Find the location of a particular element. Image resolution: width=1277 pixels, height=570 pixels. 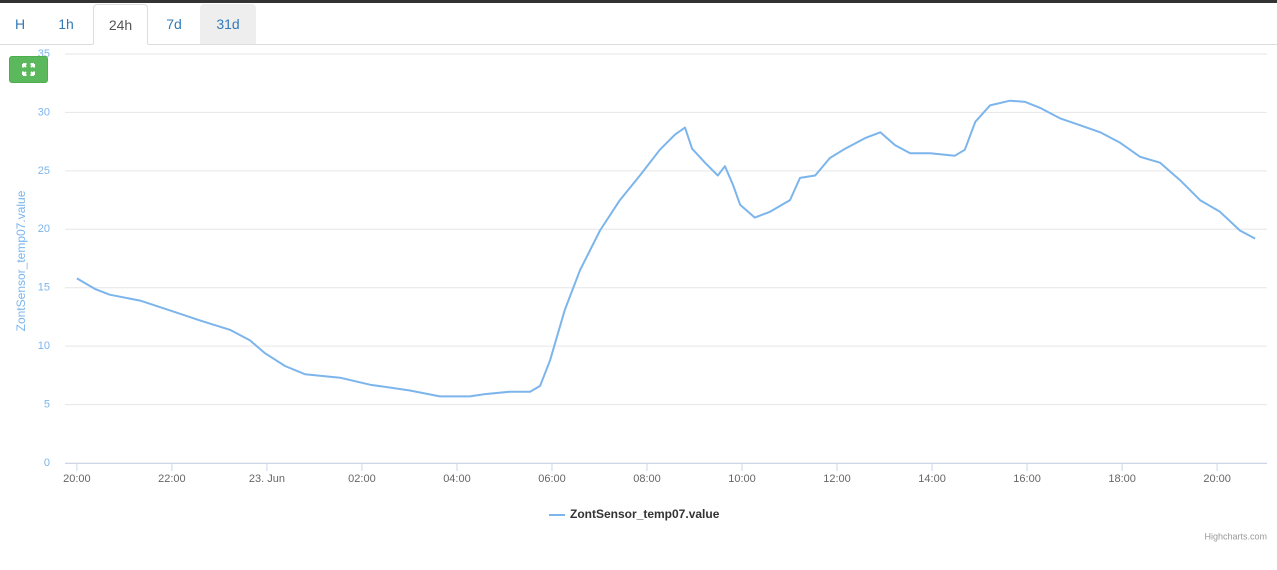

y-axis-title: ZontSensor_temp07.value is located at coordinates (21, 260).